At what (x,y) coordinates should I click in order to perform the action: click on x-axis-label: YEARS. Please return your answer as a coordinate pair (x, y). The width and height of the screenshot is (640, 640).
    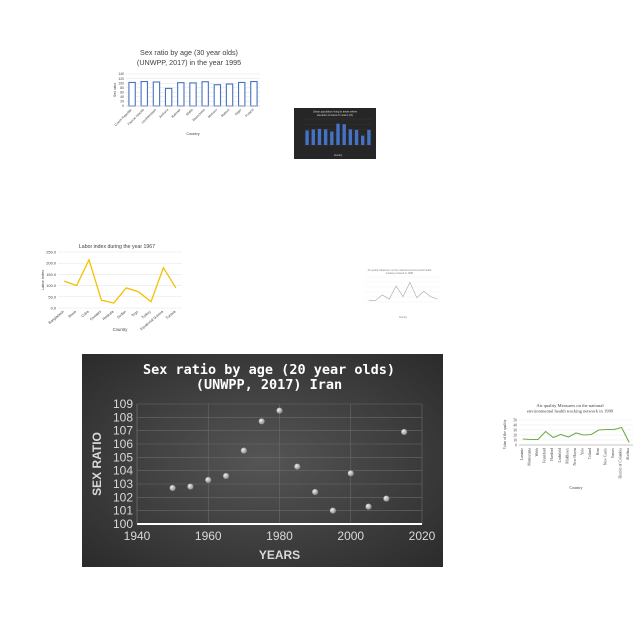
    Looking at the image, I should click on (279, 555).